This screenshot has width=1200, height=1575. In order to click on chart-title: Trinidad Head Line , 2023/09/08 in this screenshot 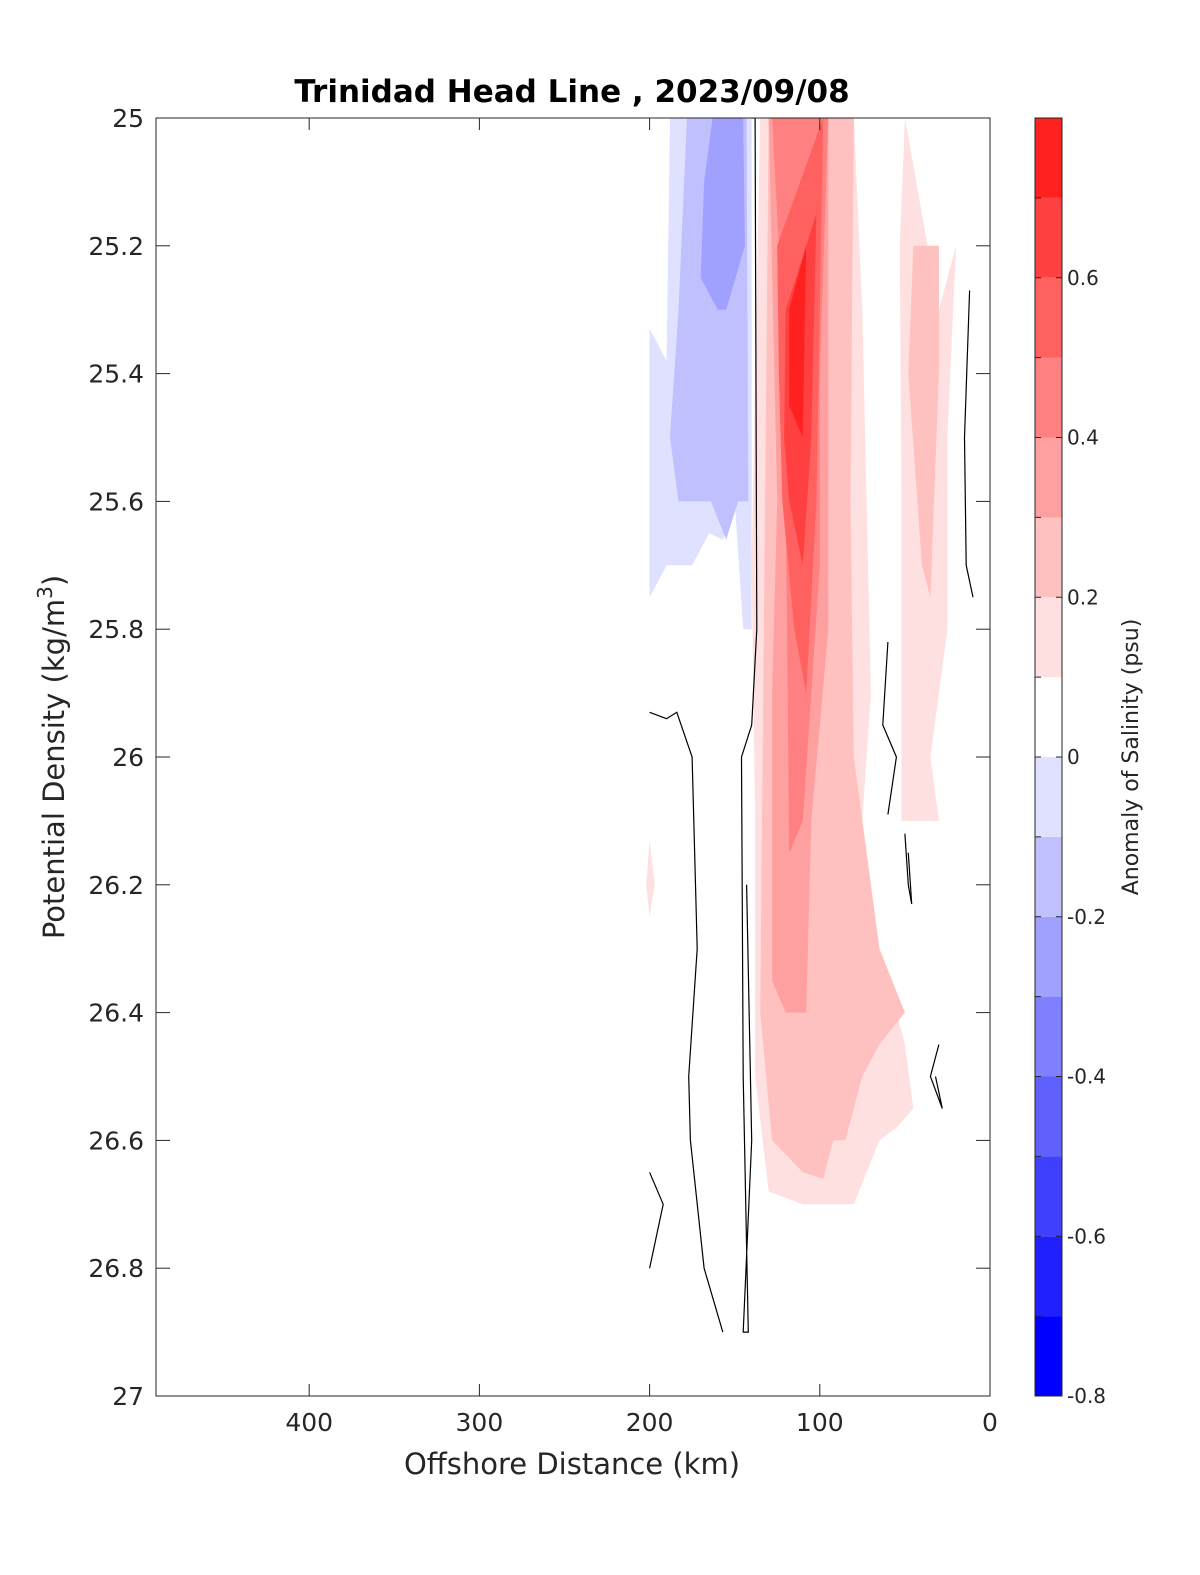, I will do `click(571, 92)`.